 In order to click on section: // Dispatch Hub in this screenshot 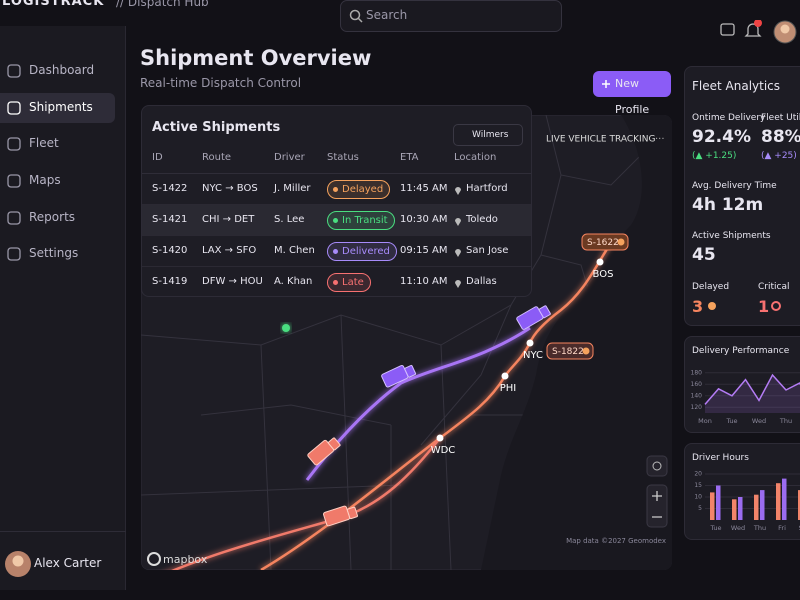, I will do `click(162, 4)`.